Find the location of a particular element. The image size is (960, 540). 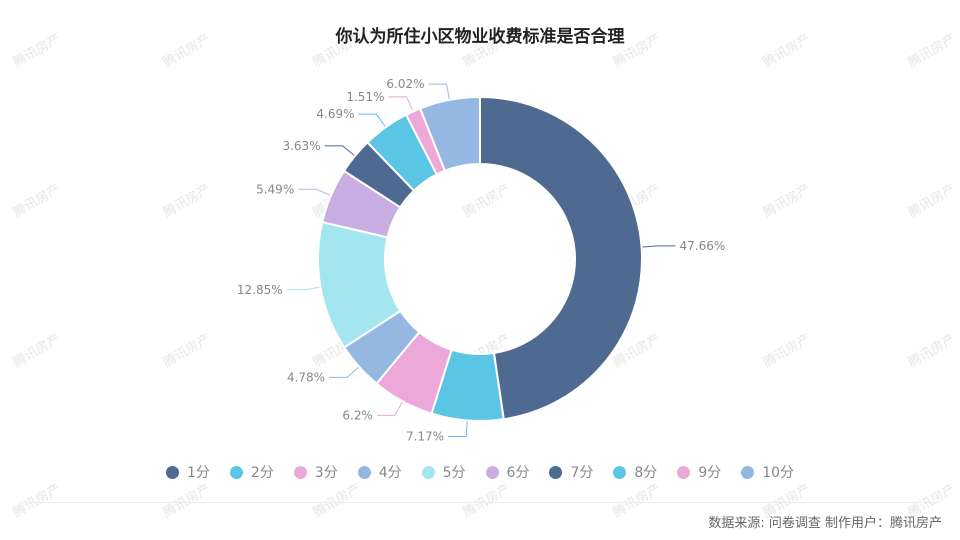

legend-label: 5分 is located at coordinates (454, 473).